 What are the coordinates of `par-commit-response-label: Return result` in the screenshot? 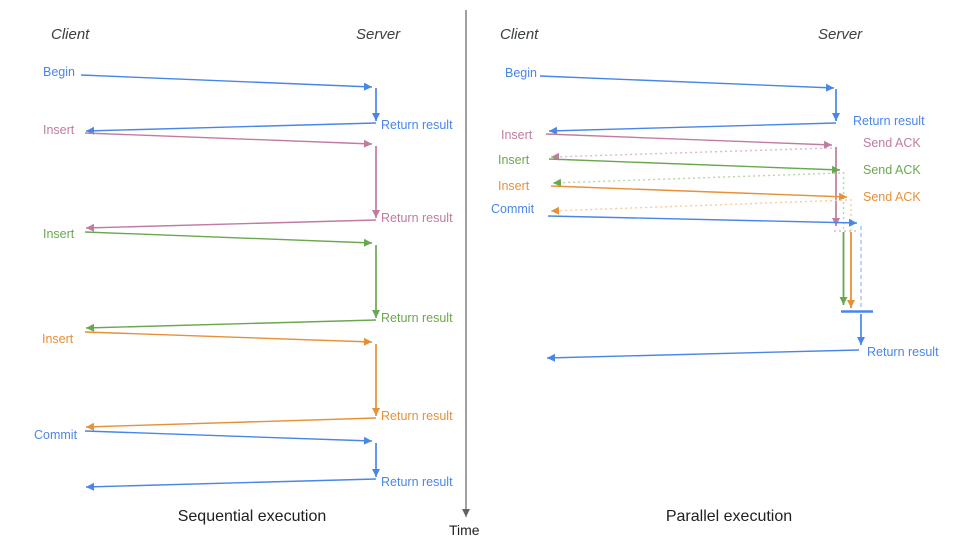 It's located at (903, 352).